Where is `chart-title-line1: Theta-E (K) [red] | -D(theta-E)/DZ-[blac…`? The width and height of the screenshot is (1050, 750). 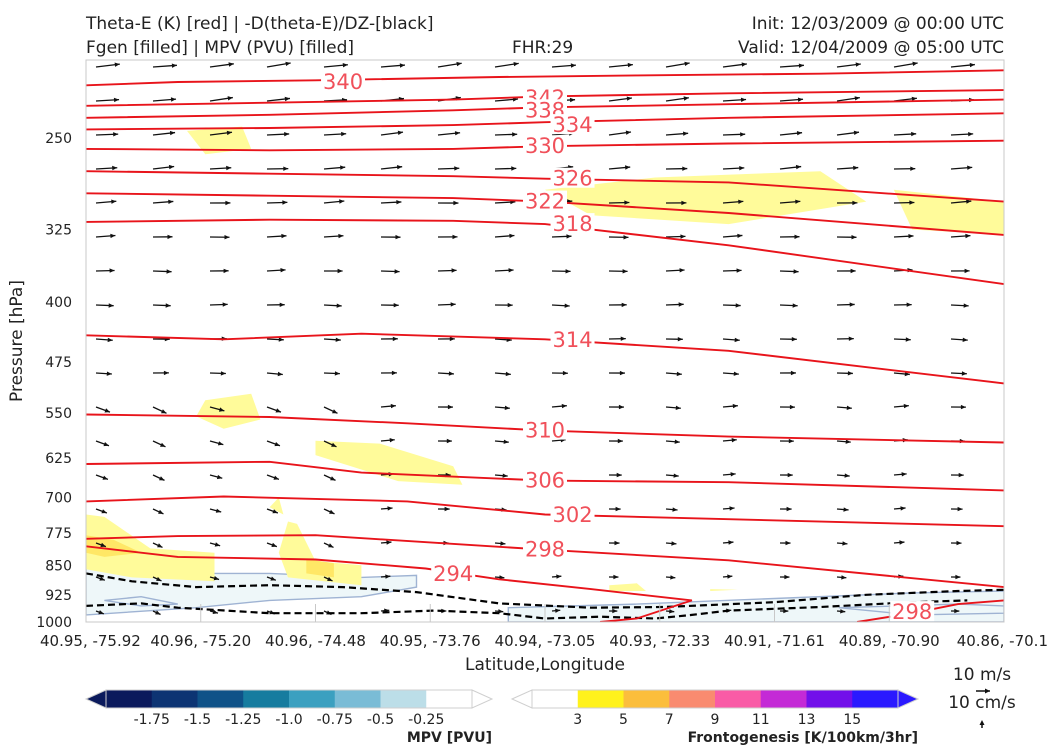
chart-title-line1: Theta-E (K) [red] | -D(theta-E)/DZ-[blac… is located at coordinates (260, 24).